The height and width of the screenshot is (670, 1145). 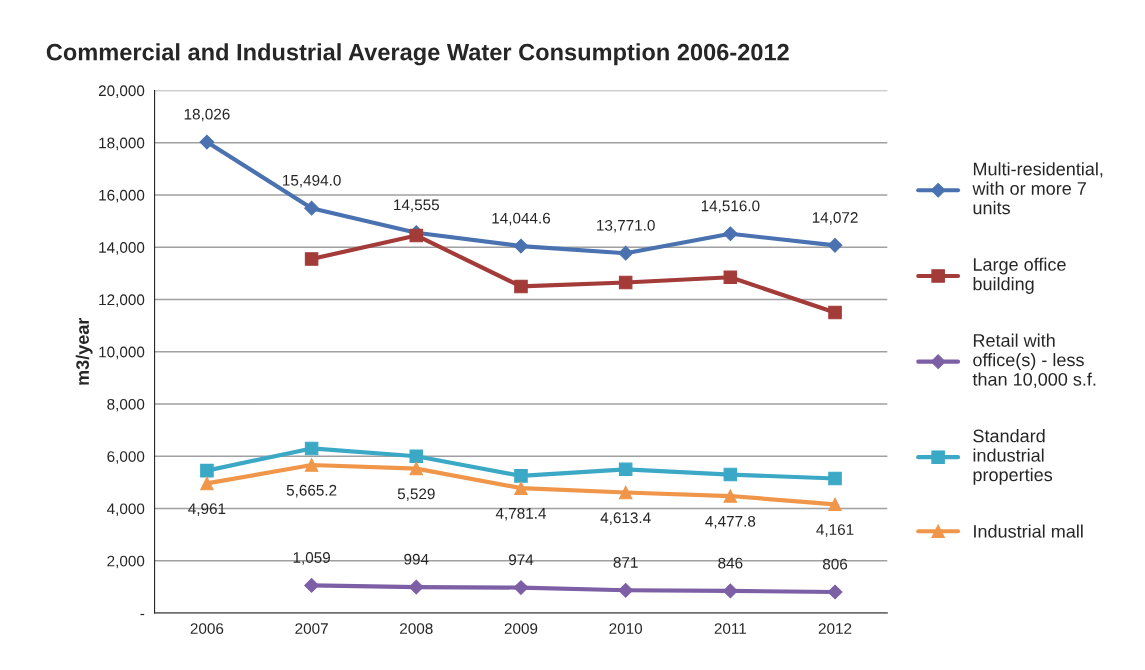 I want to click on data-label: 4,477.8, so click(x=730, y=522).